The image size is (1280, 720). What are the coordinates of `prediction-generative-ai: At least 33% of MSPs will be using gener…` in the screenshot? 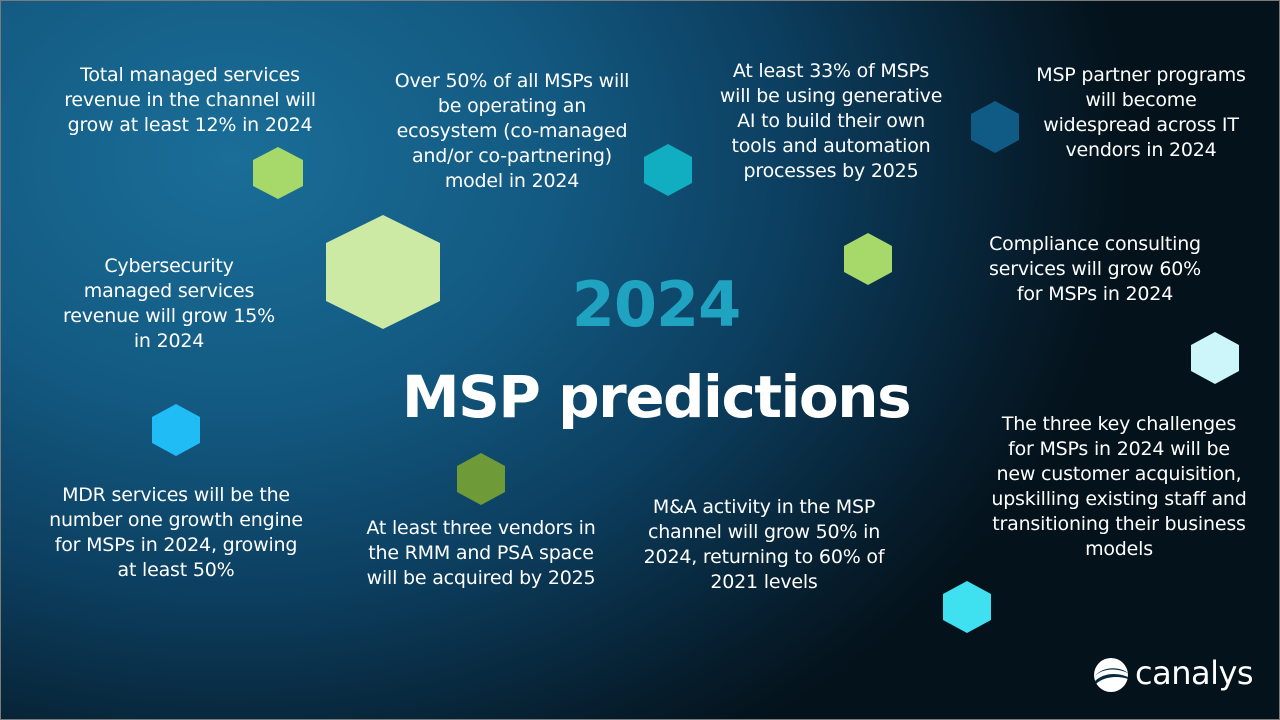 It's located at (831, 121).